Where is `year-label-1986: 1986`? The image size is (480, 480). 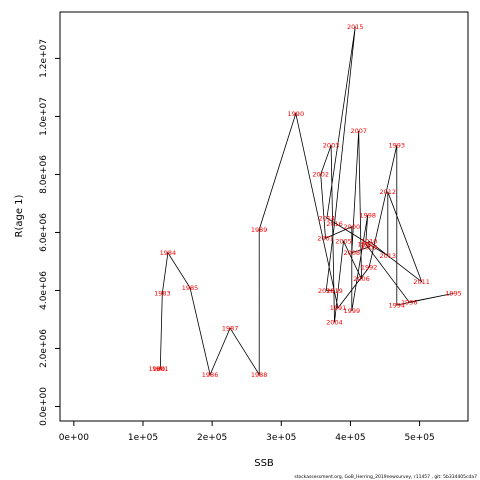
year-label-1986: 1986 is located at coordinates (210, 375).